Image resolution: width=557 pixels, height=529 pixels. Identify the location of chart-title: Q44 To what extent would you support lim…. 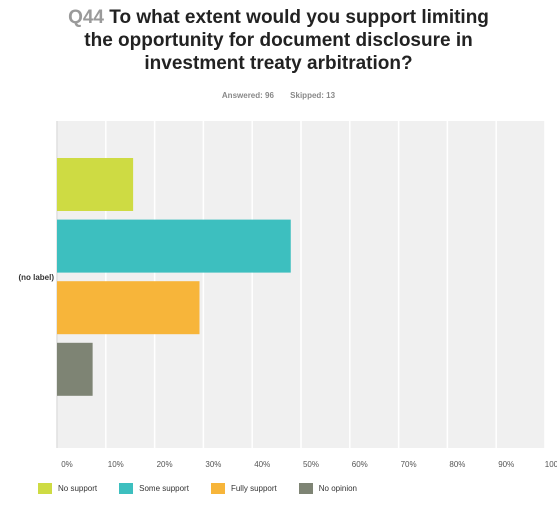
(278, 40).